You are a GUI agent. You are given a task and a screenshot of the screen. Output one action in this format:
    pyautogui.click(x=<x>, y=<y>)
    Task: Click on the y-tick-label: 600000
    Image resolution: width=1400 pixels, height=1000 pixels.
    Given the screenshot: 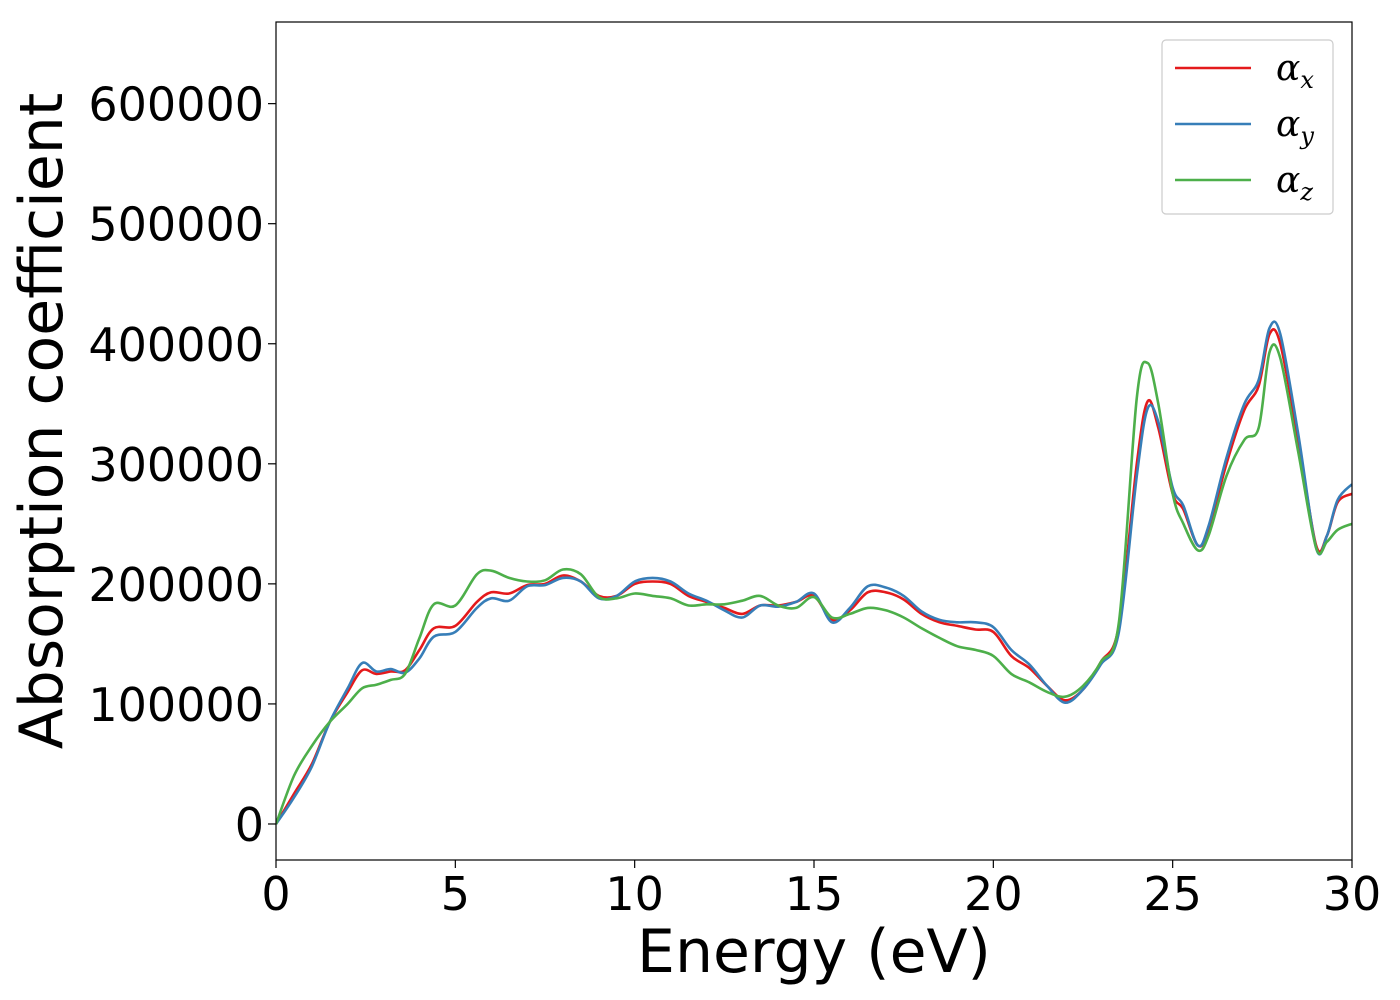 What is the action you would take?
    pyautogui.click(x=176, y=105)
    